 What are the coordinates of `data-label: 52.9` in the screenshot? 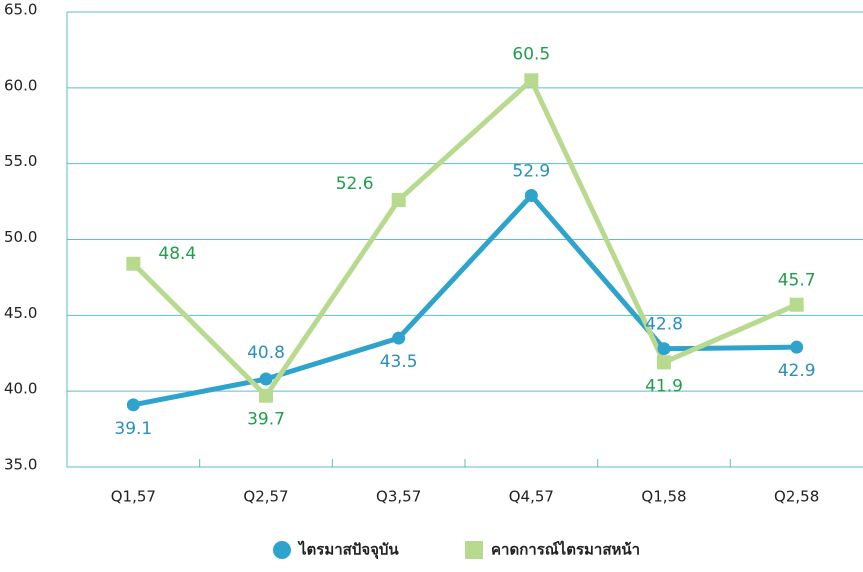 It's located at (531, 172).